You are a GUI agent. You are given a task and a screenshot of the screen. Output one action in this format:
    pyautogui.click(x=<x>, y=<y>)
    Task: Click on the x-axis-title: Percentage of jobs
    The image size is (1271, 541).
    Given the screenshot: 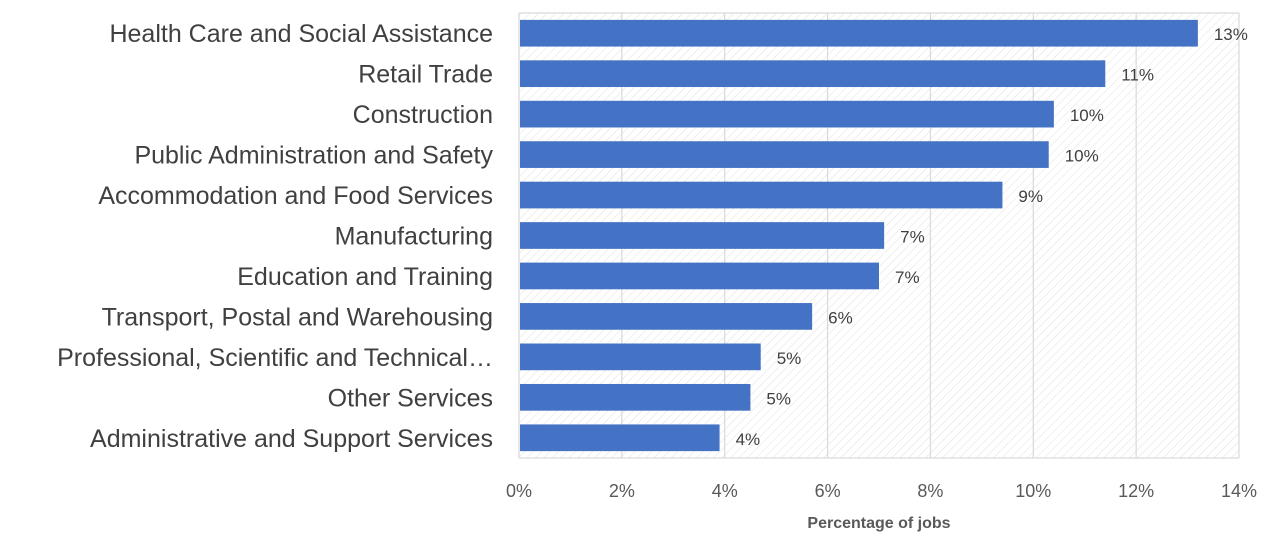 What is the action you would take?
    pyautogui.click(x=878, y=523)
    